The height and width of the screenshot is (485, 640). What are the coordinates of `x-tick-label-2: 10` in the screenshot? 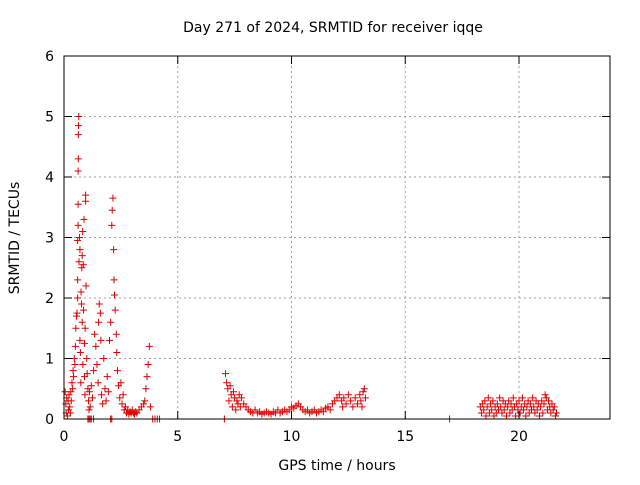 It's located at (292, 437).